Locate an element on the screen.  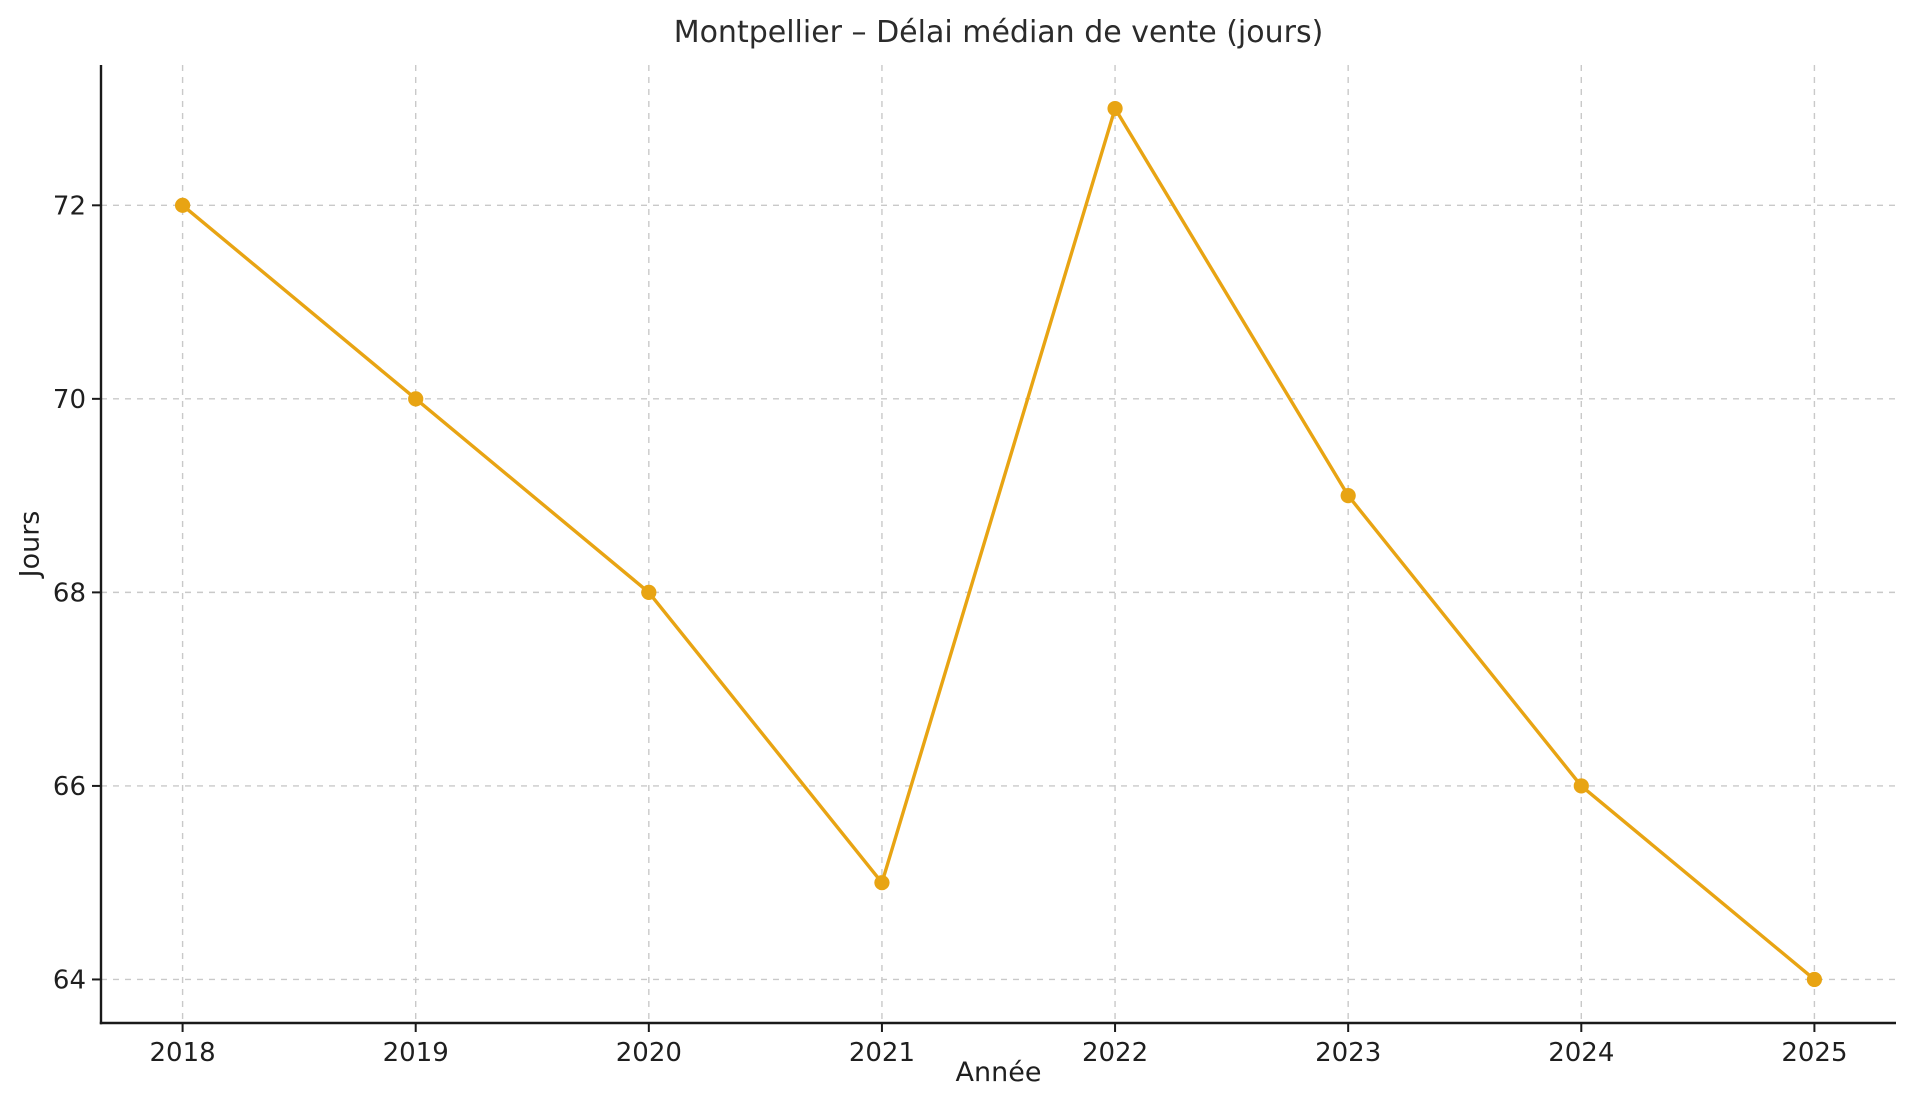
y-tick-label: 70 is located at coordinates (69, 400).